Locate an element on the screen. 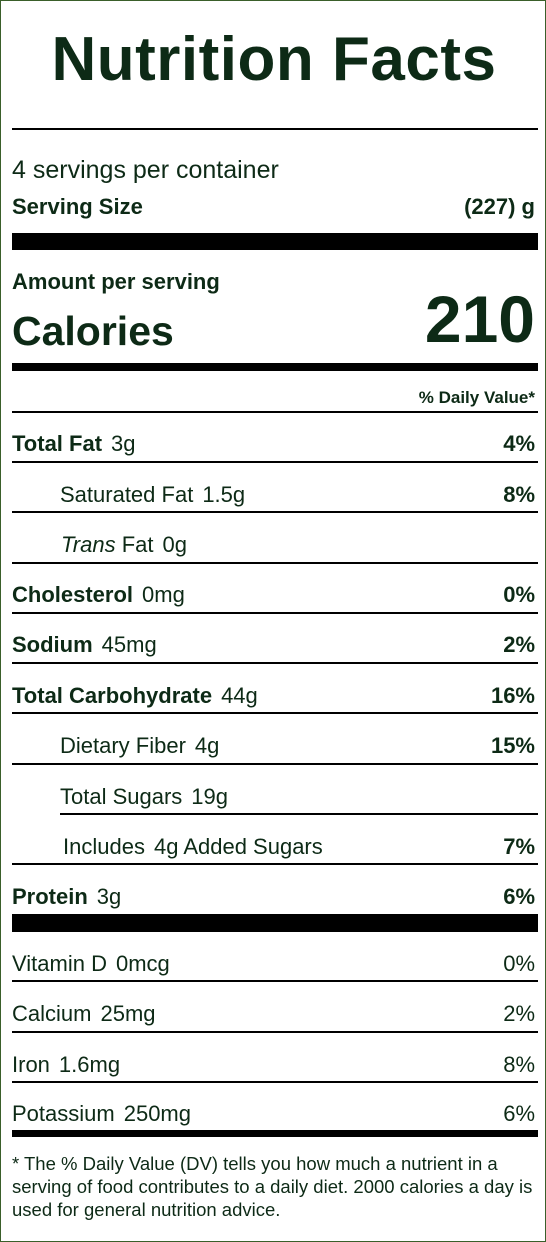 This screenshot has height=1242, width=546. vitamin-name: Iron is located at coordinates (31, 1064).